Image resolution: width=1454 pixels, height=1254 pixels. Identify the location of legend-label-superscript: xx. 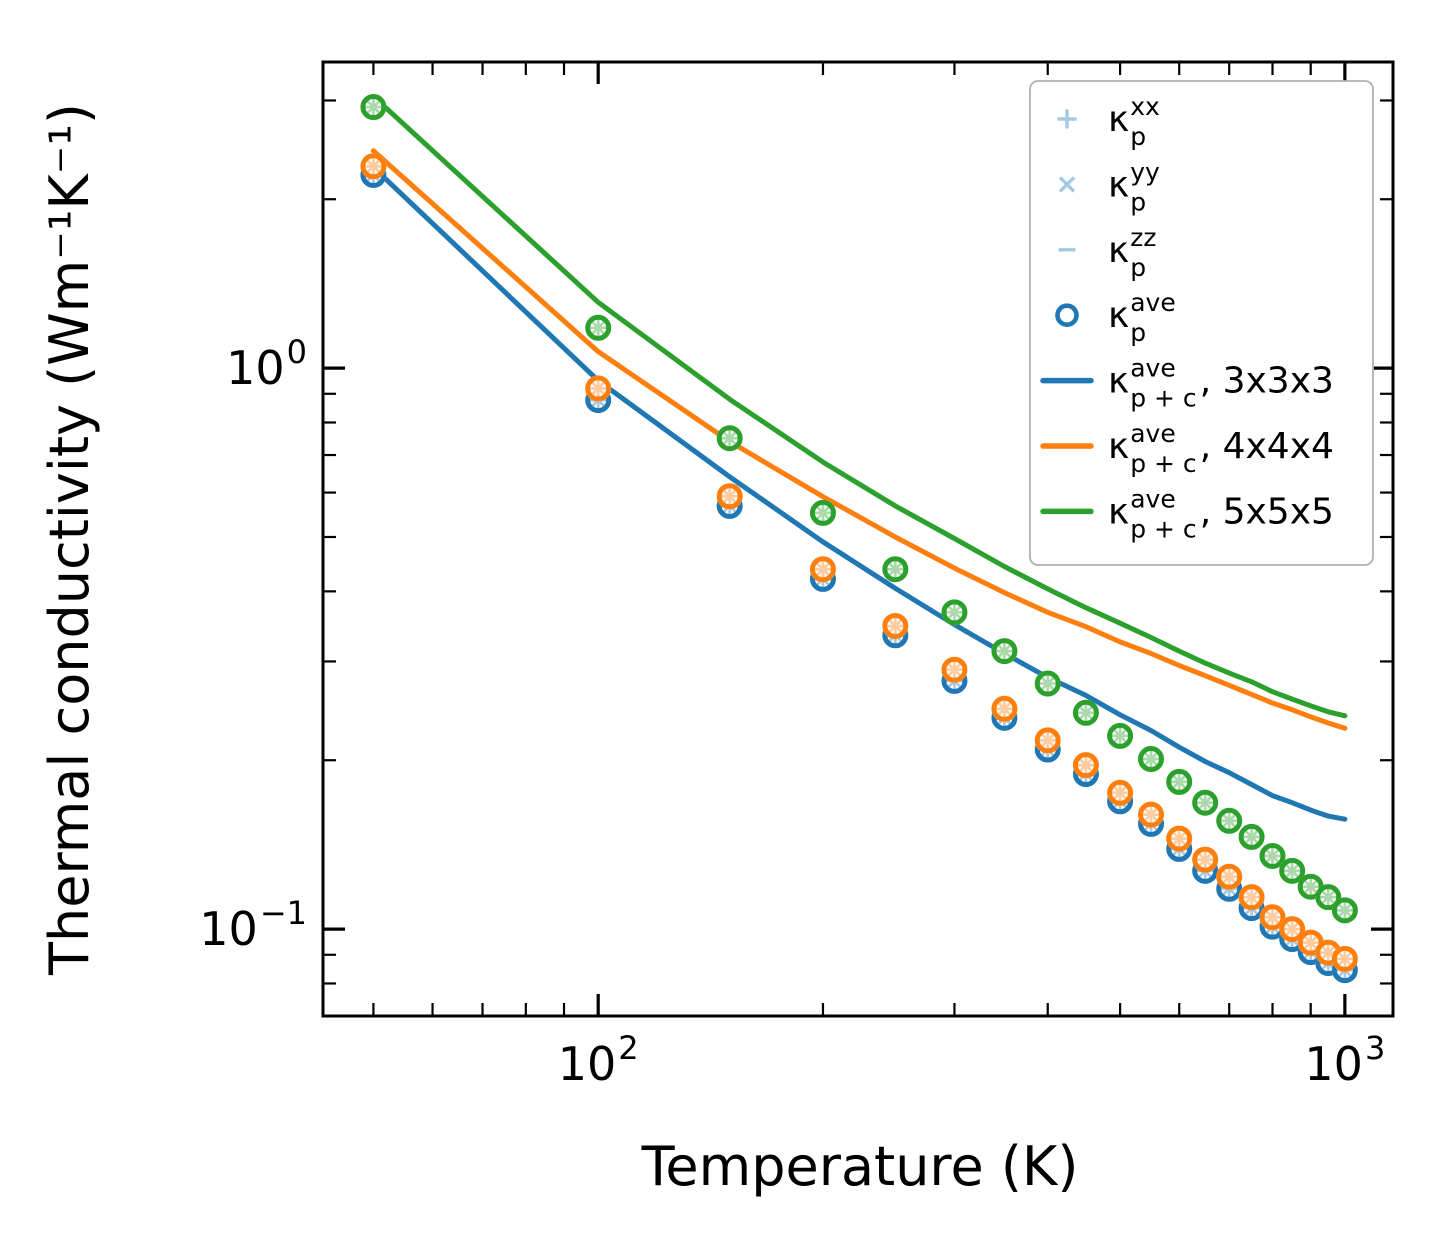
(1145, 106).